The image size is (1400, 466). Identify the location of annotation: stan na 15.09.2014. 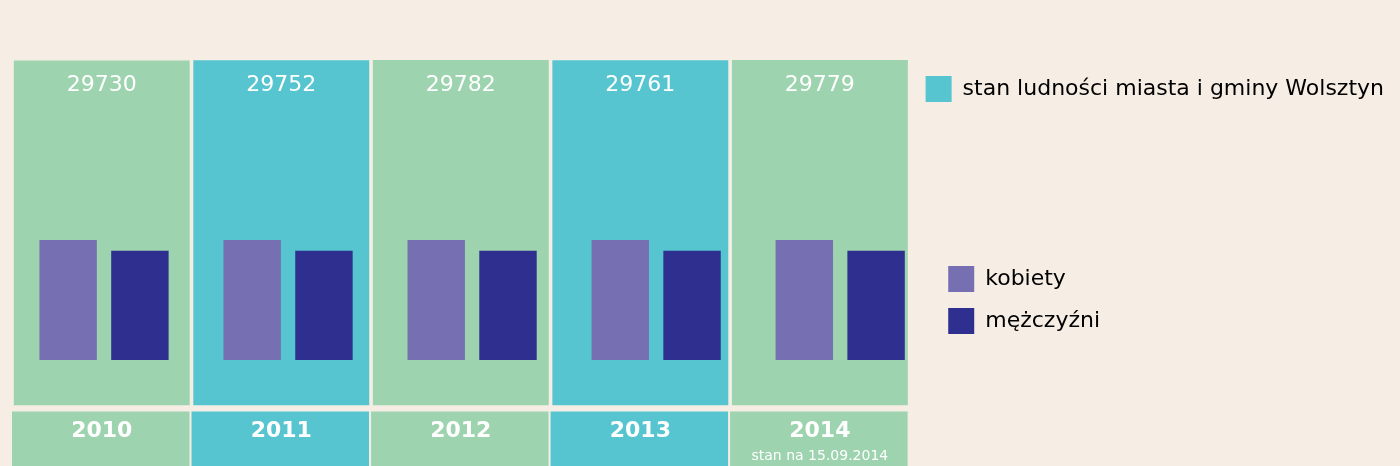
(820, 455).